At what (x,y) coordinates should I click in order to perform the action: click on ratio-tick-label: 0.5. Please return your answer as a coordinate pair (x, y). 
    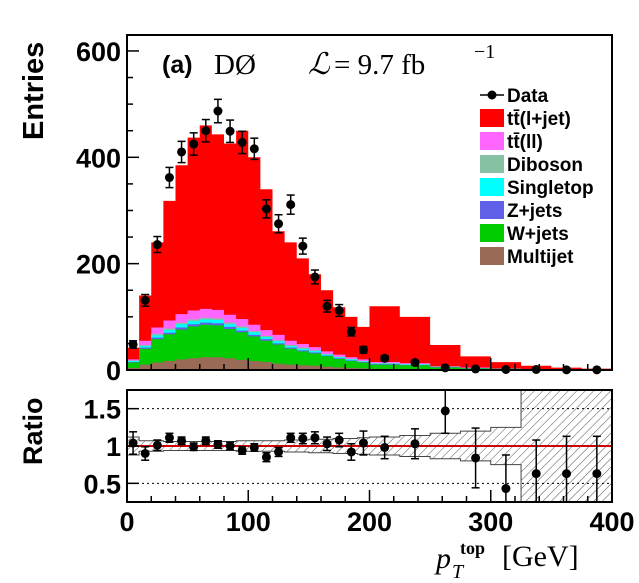
    Looking at the image, I should click on (102, 484).